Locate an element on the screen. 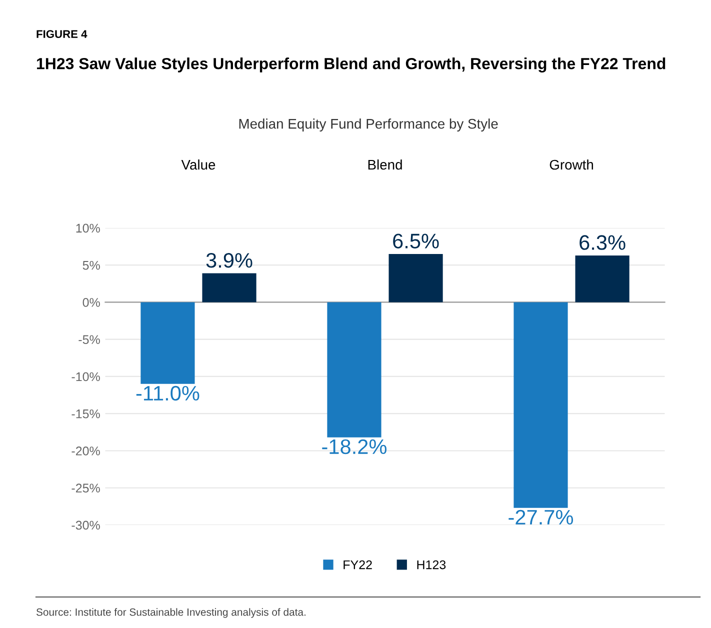 The width and height of the screenshot is (711, 628). data-label: -18.2% is located at coordinates (354, 446).